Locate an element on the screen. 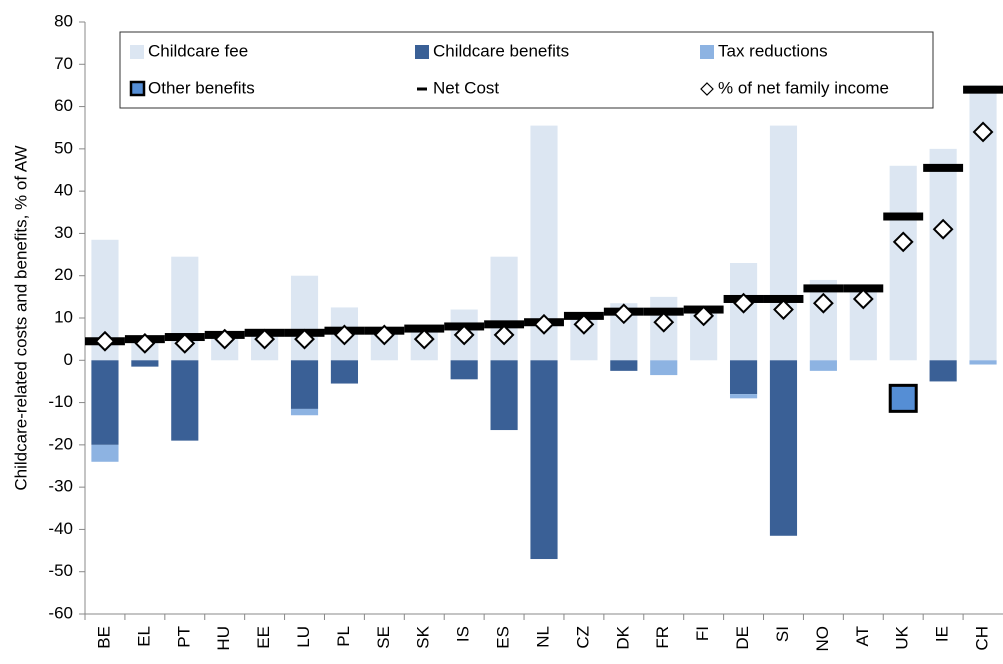 The height and width of the screenshot is (664, 1003). x-tick-label: FR is located at coordinates (662, 637).